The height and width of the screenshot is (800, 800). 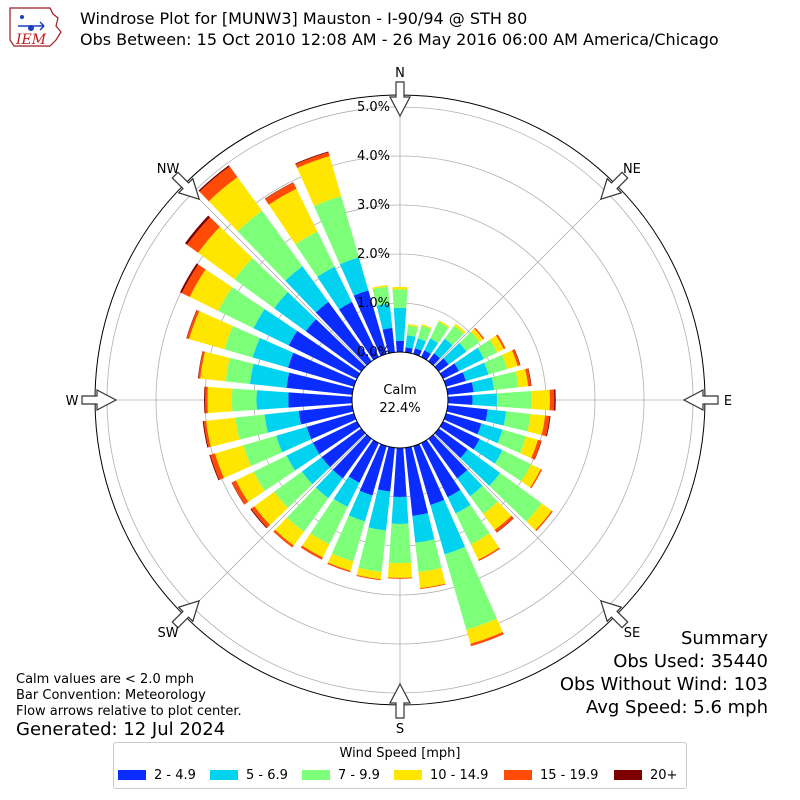 I want to click on generated-date: Generated: 12 Jul 2024, so click(x=121, y=729).